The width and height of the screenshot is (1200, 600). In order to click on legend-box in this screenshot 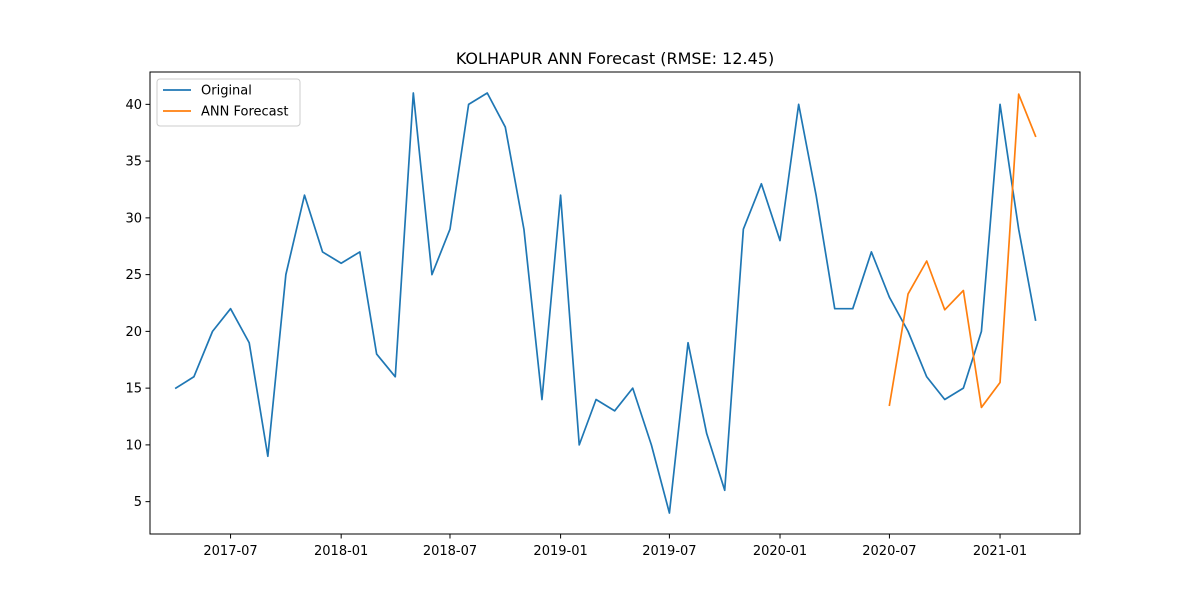, I will do `click(228, 102)`.